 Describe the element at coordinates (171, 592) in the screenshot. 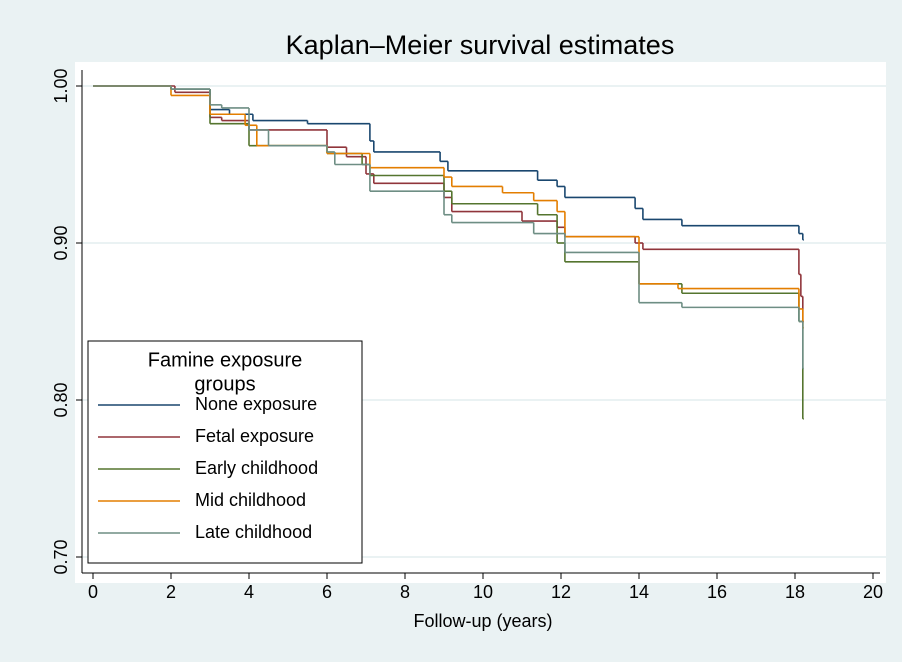

I see `x-tick-label: 2` at that location.